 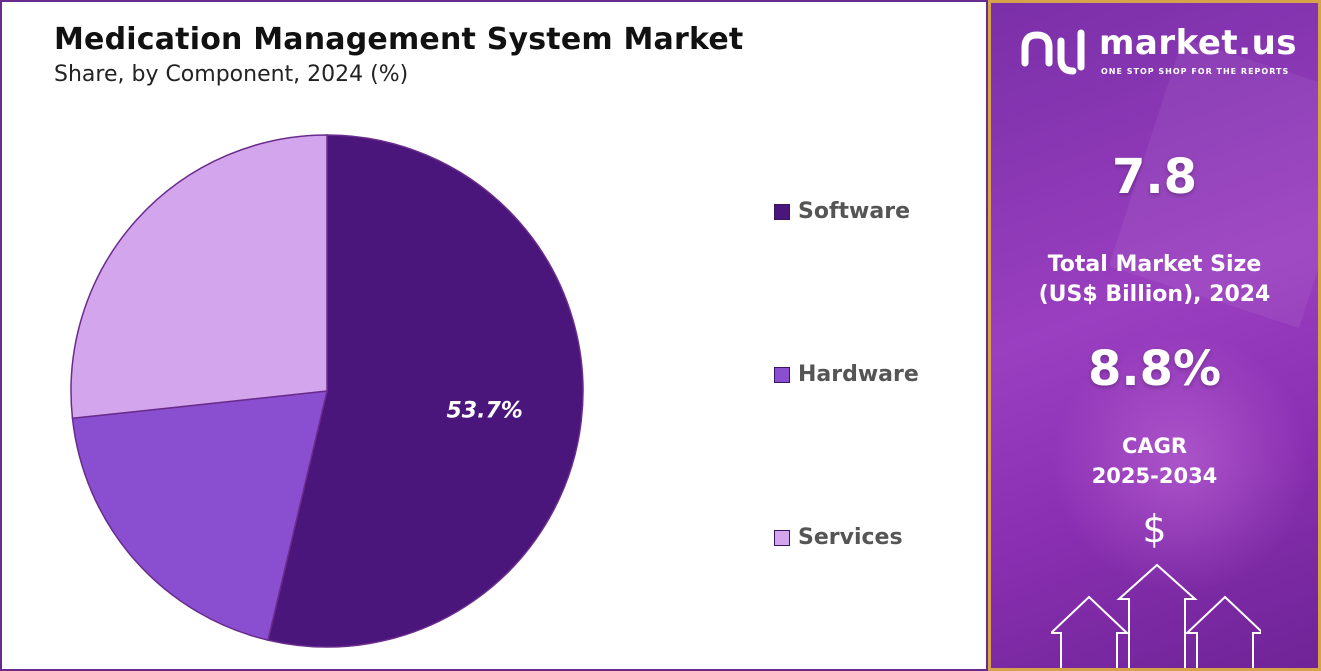 What do you see at coordinates (1195, 71) in the screenshot?
I see `brand-tagline: ONE STOP SHOP FOR THE REPORTS` at bounding box center [1195, 71].